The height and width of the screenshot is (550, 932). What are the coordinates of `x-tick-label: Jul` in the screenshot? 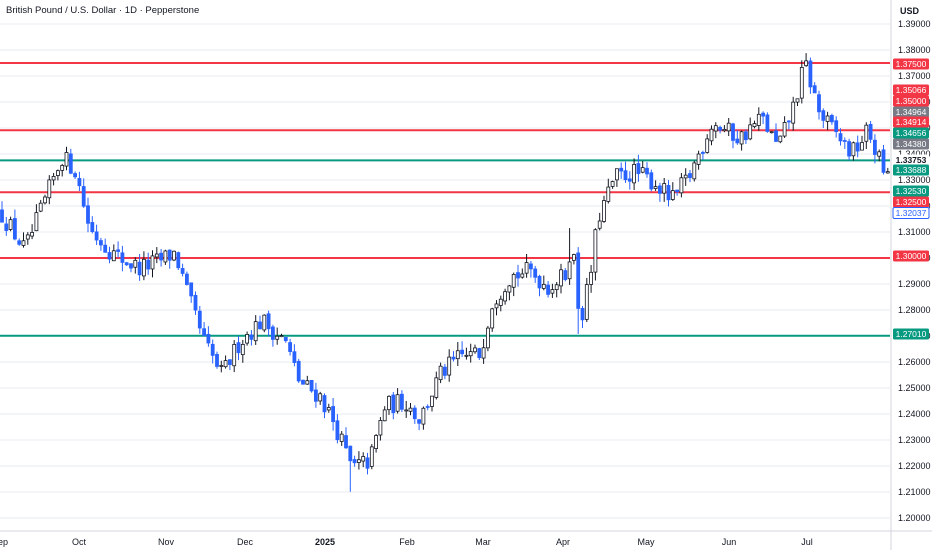 It's located at (807, 542).